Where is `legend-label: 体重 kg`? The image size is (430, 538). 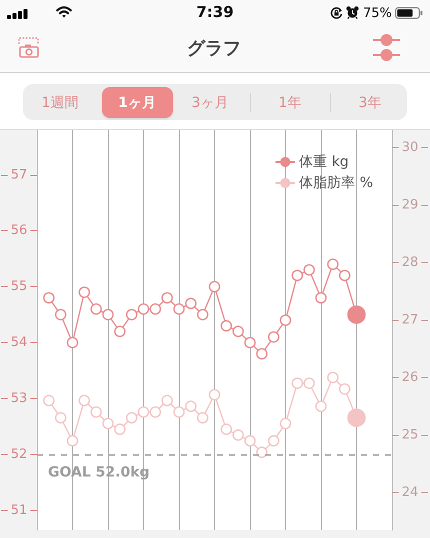
legend-label: 体重 kg is located at coordinates (324, 162).